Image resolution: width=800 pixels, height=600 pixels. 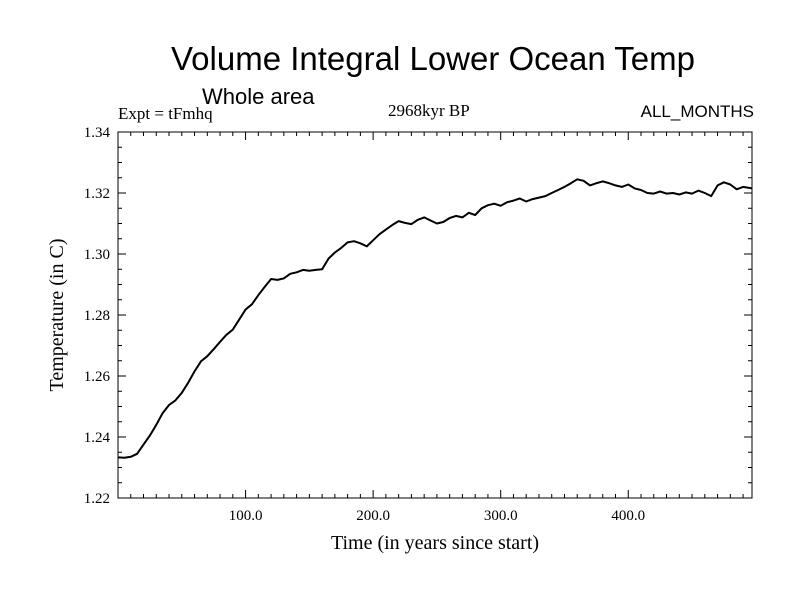 I want to click on y-axis-label: Temperature (in C), so click(x=57, y=315).